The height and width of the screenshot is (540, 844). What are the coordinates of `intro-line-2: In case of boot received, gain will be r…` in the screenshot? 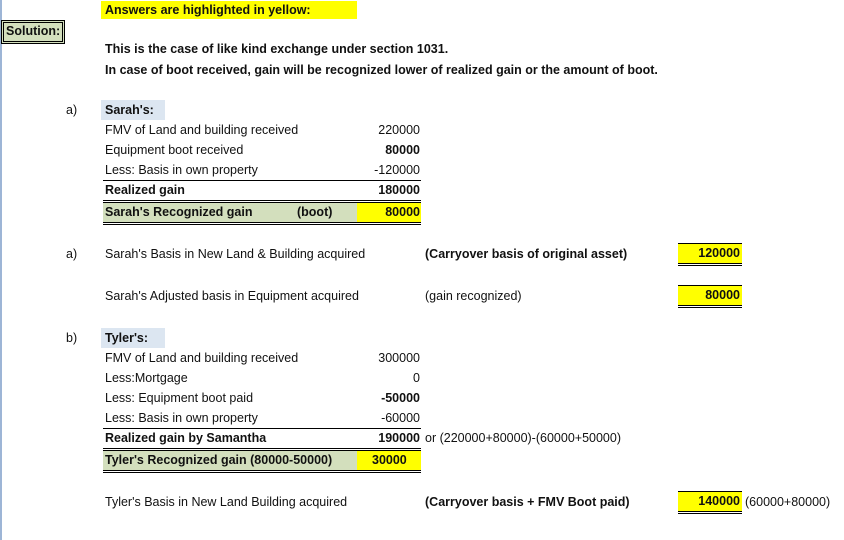 It's located at (381, 70).